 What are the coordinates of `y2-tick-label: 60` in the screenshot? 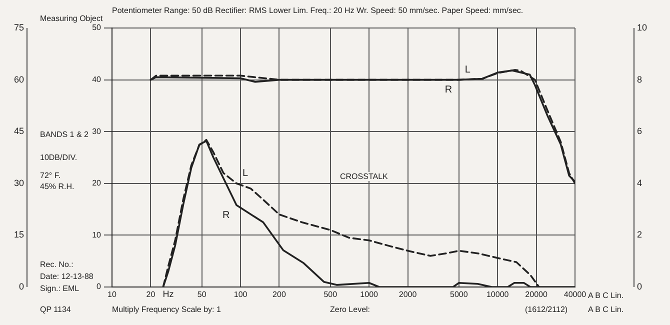 It's located at (19, 79).